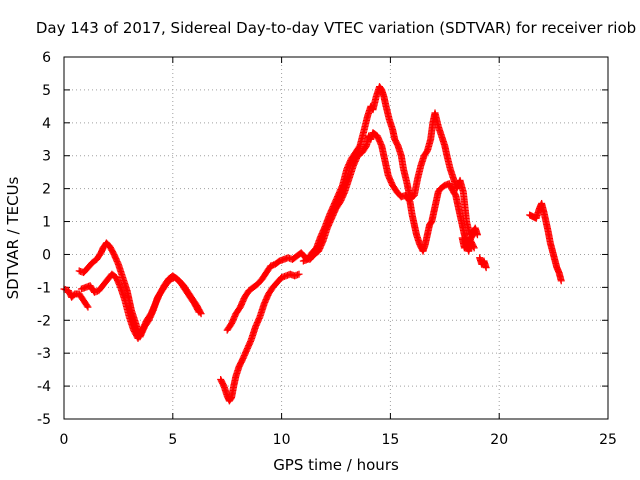 This screenshot has height=480, width=640. What do you see at coordinates (13, 237) in the screenshot?
I see `y-axis-title: SDTVAR / TECUs` at bounding box center [13, 237].